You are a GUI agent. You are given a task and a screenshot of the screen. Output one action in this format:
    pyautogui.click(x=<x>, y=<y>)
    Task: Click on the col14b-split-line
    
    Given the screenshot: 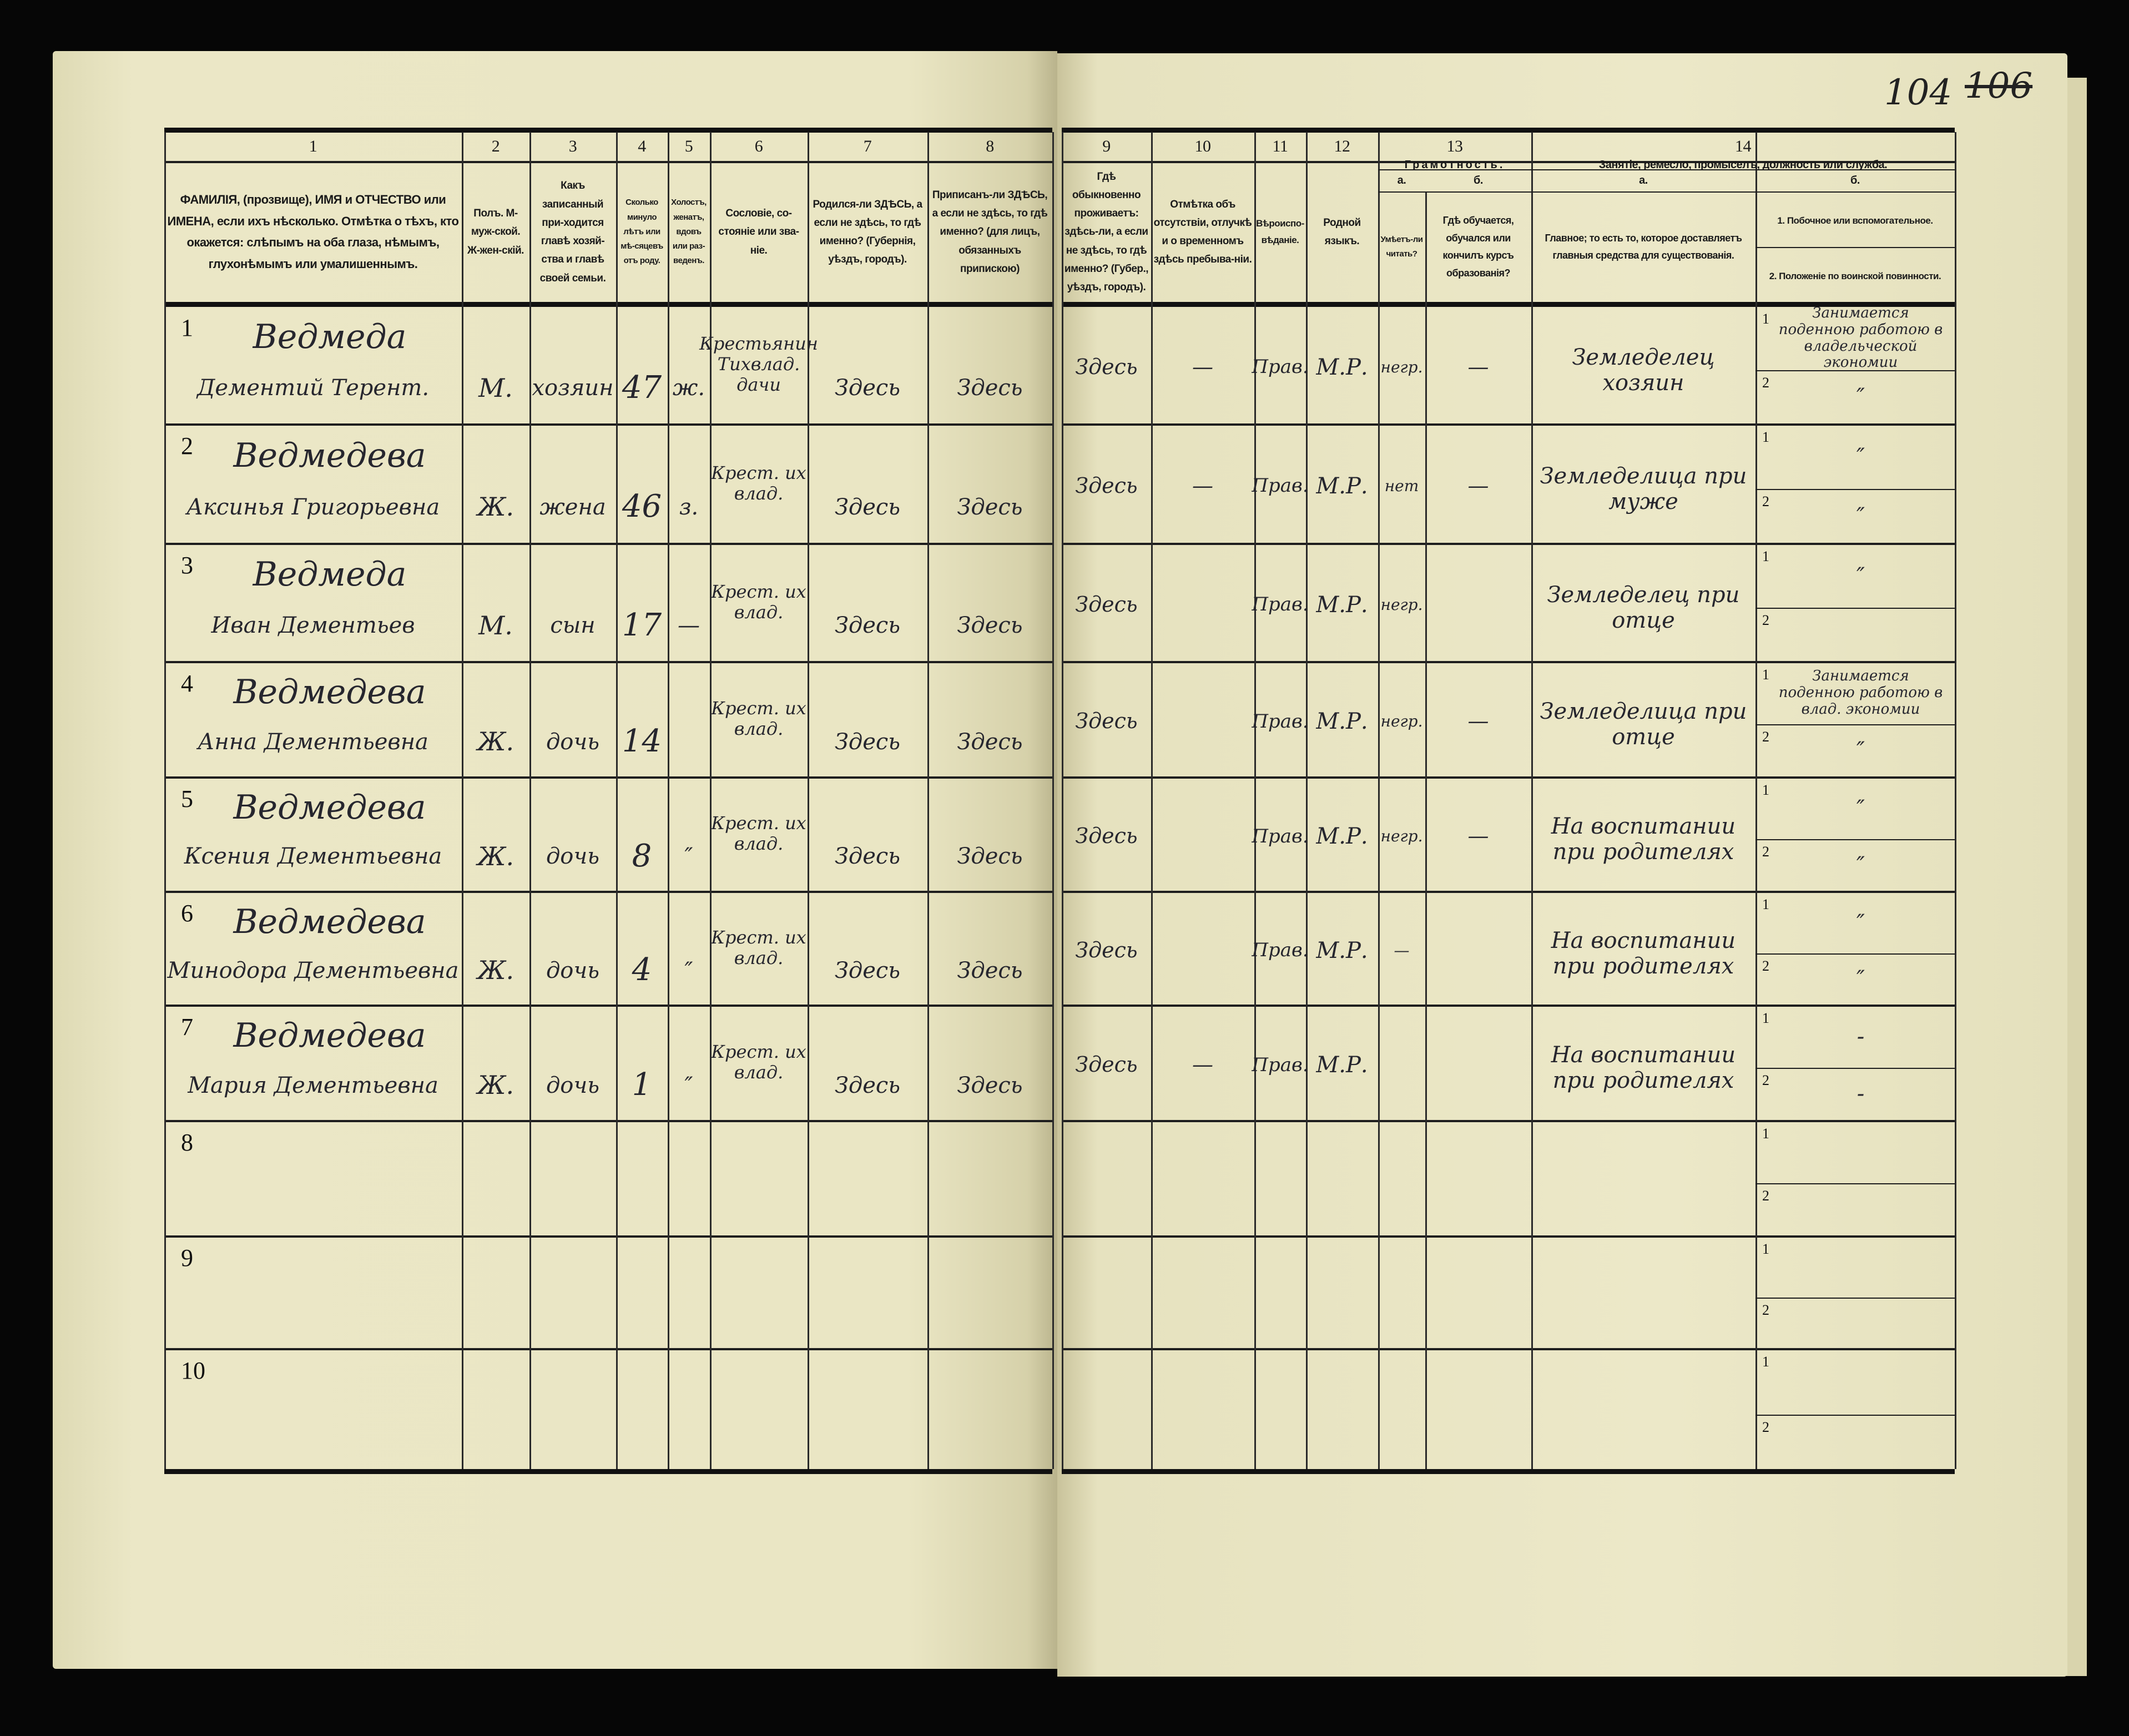 What is the action you would take?
    pyautogui.click(x=1855, y=247)
    